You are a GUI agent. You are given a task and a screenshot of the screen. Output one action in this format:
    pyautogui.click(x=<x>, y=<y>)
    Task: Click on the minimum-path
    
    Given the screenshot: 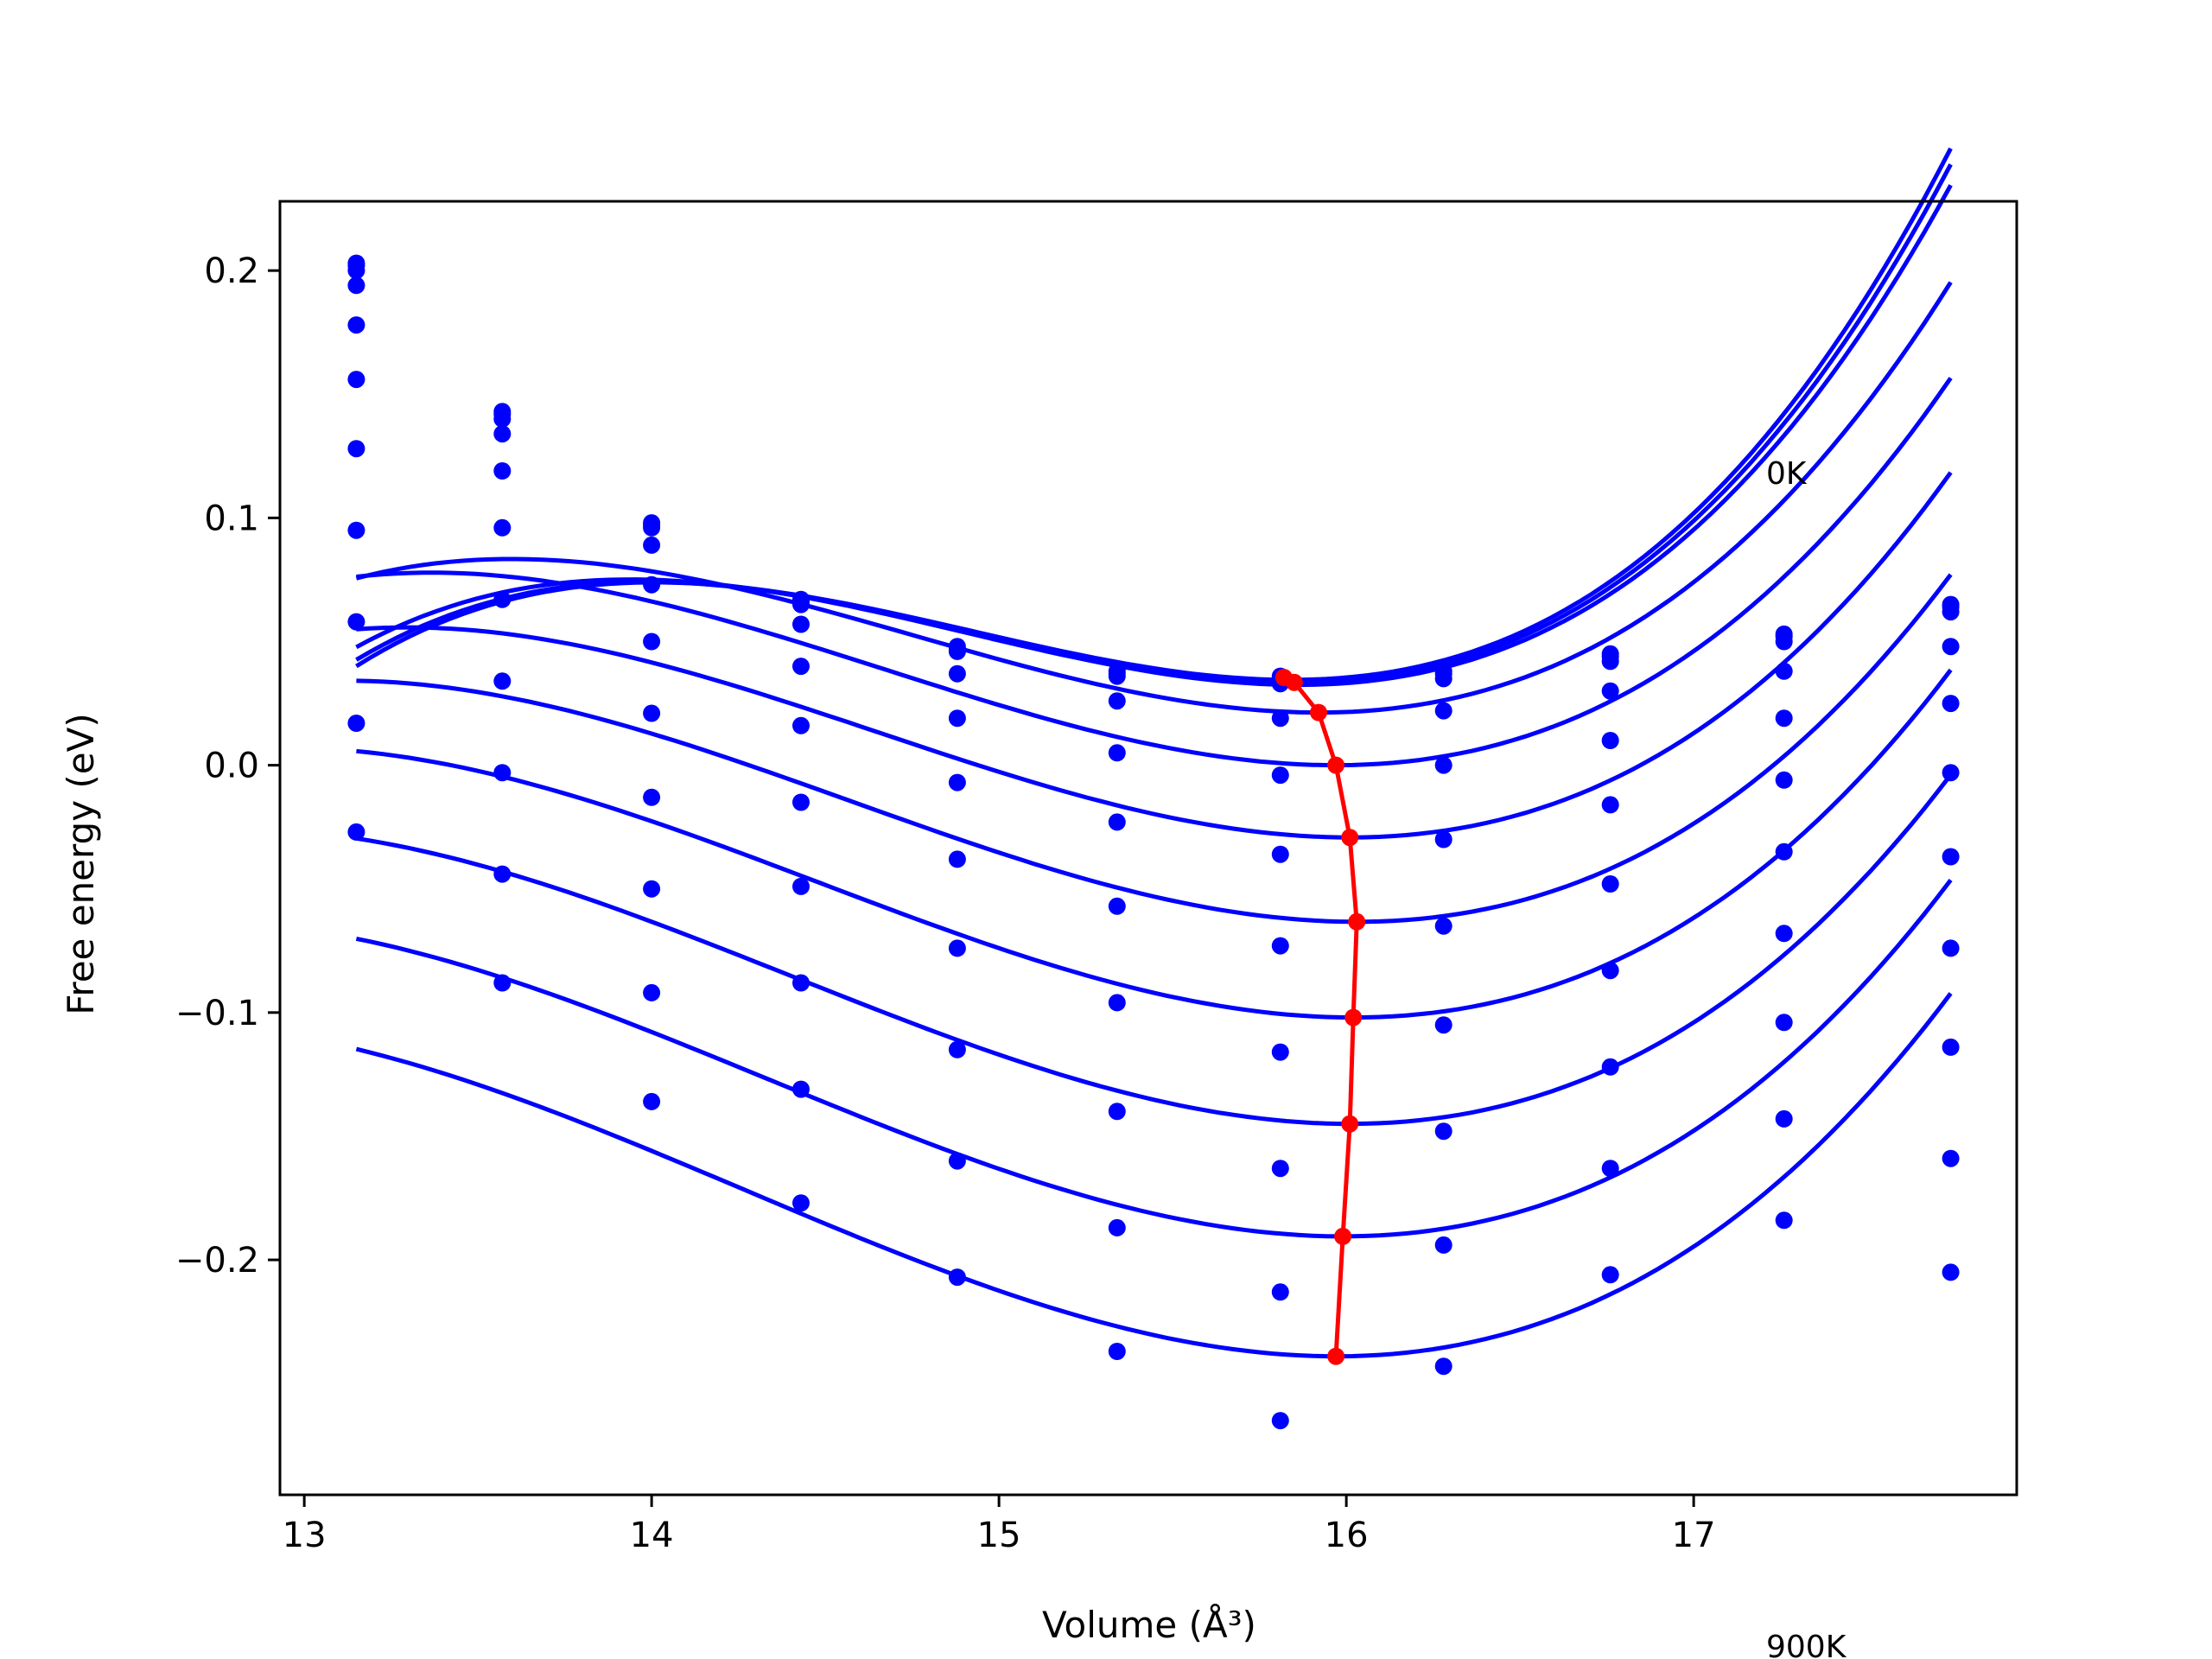 What is the action you would take?
    pyautogui.click(x=1320, y=1017)
    